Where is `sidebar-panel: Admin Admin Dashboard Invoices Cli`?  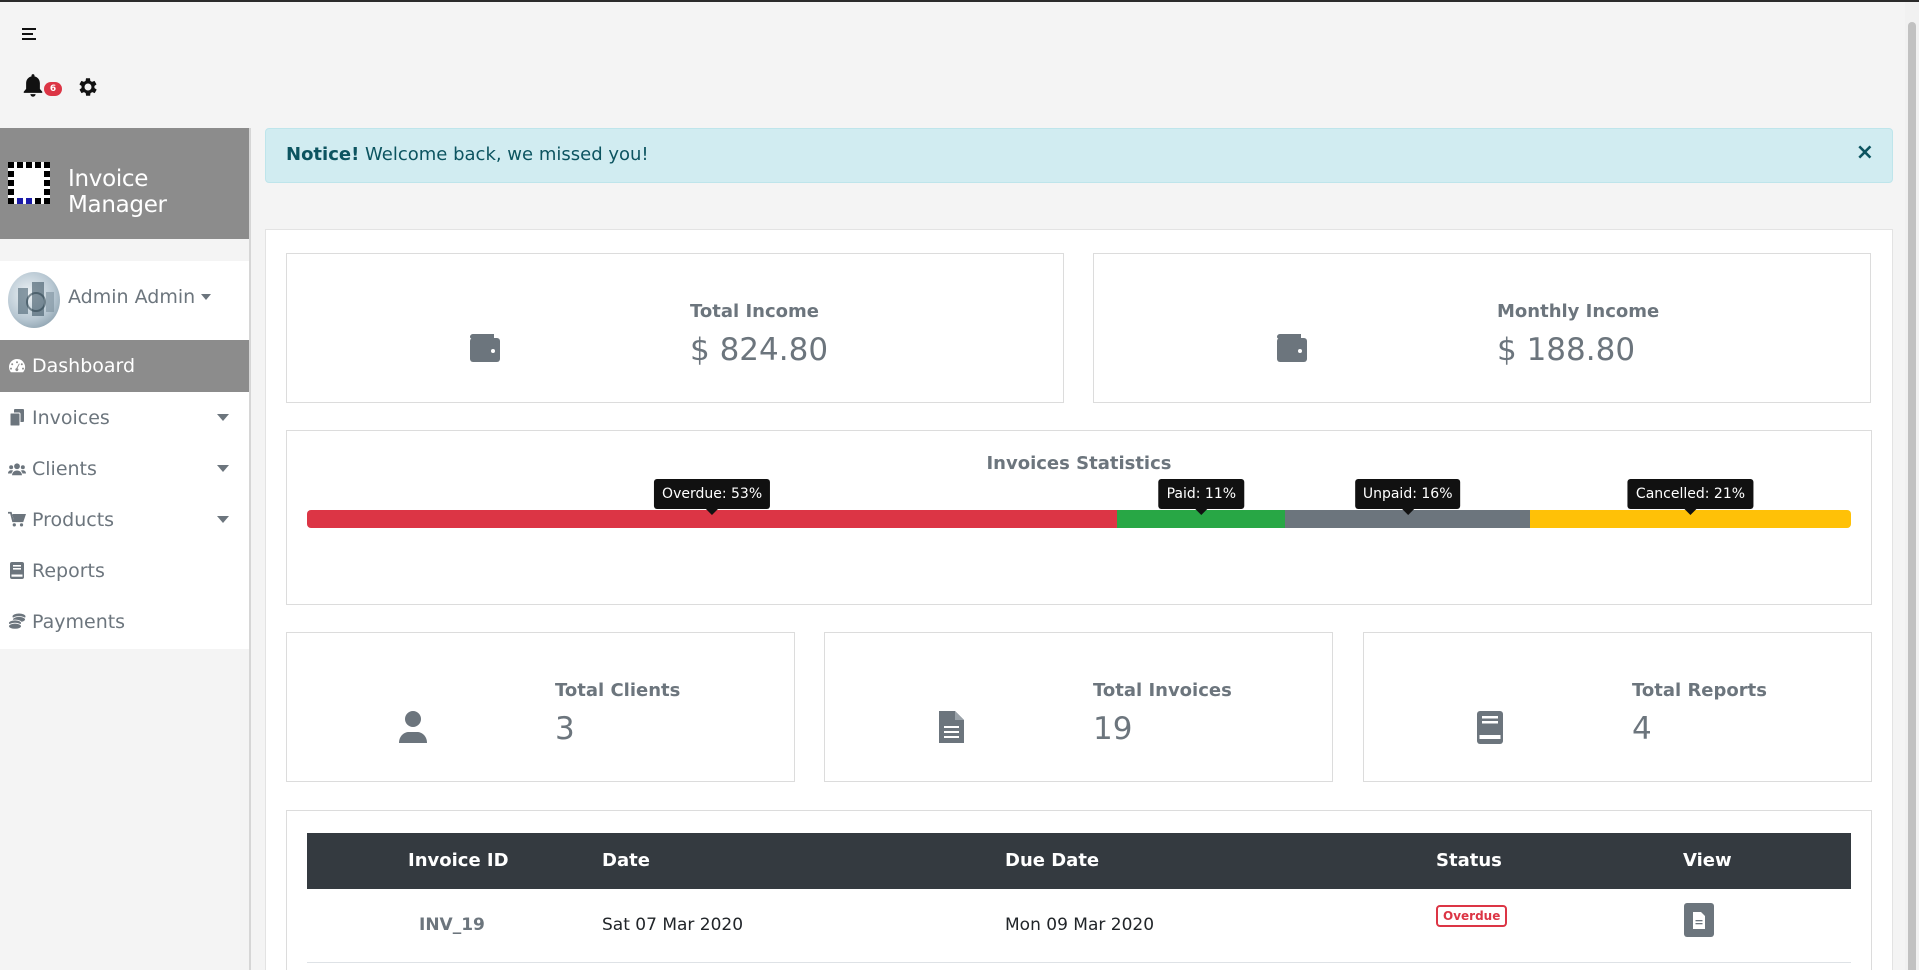
sidebar-panel: Admin Admin Dashboard Invoices Cli is located at coordinates (124, 455).